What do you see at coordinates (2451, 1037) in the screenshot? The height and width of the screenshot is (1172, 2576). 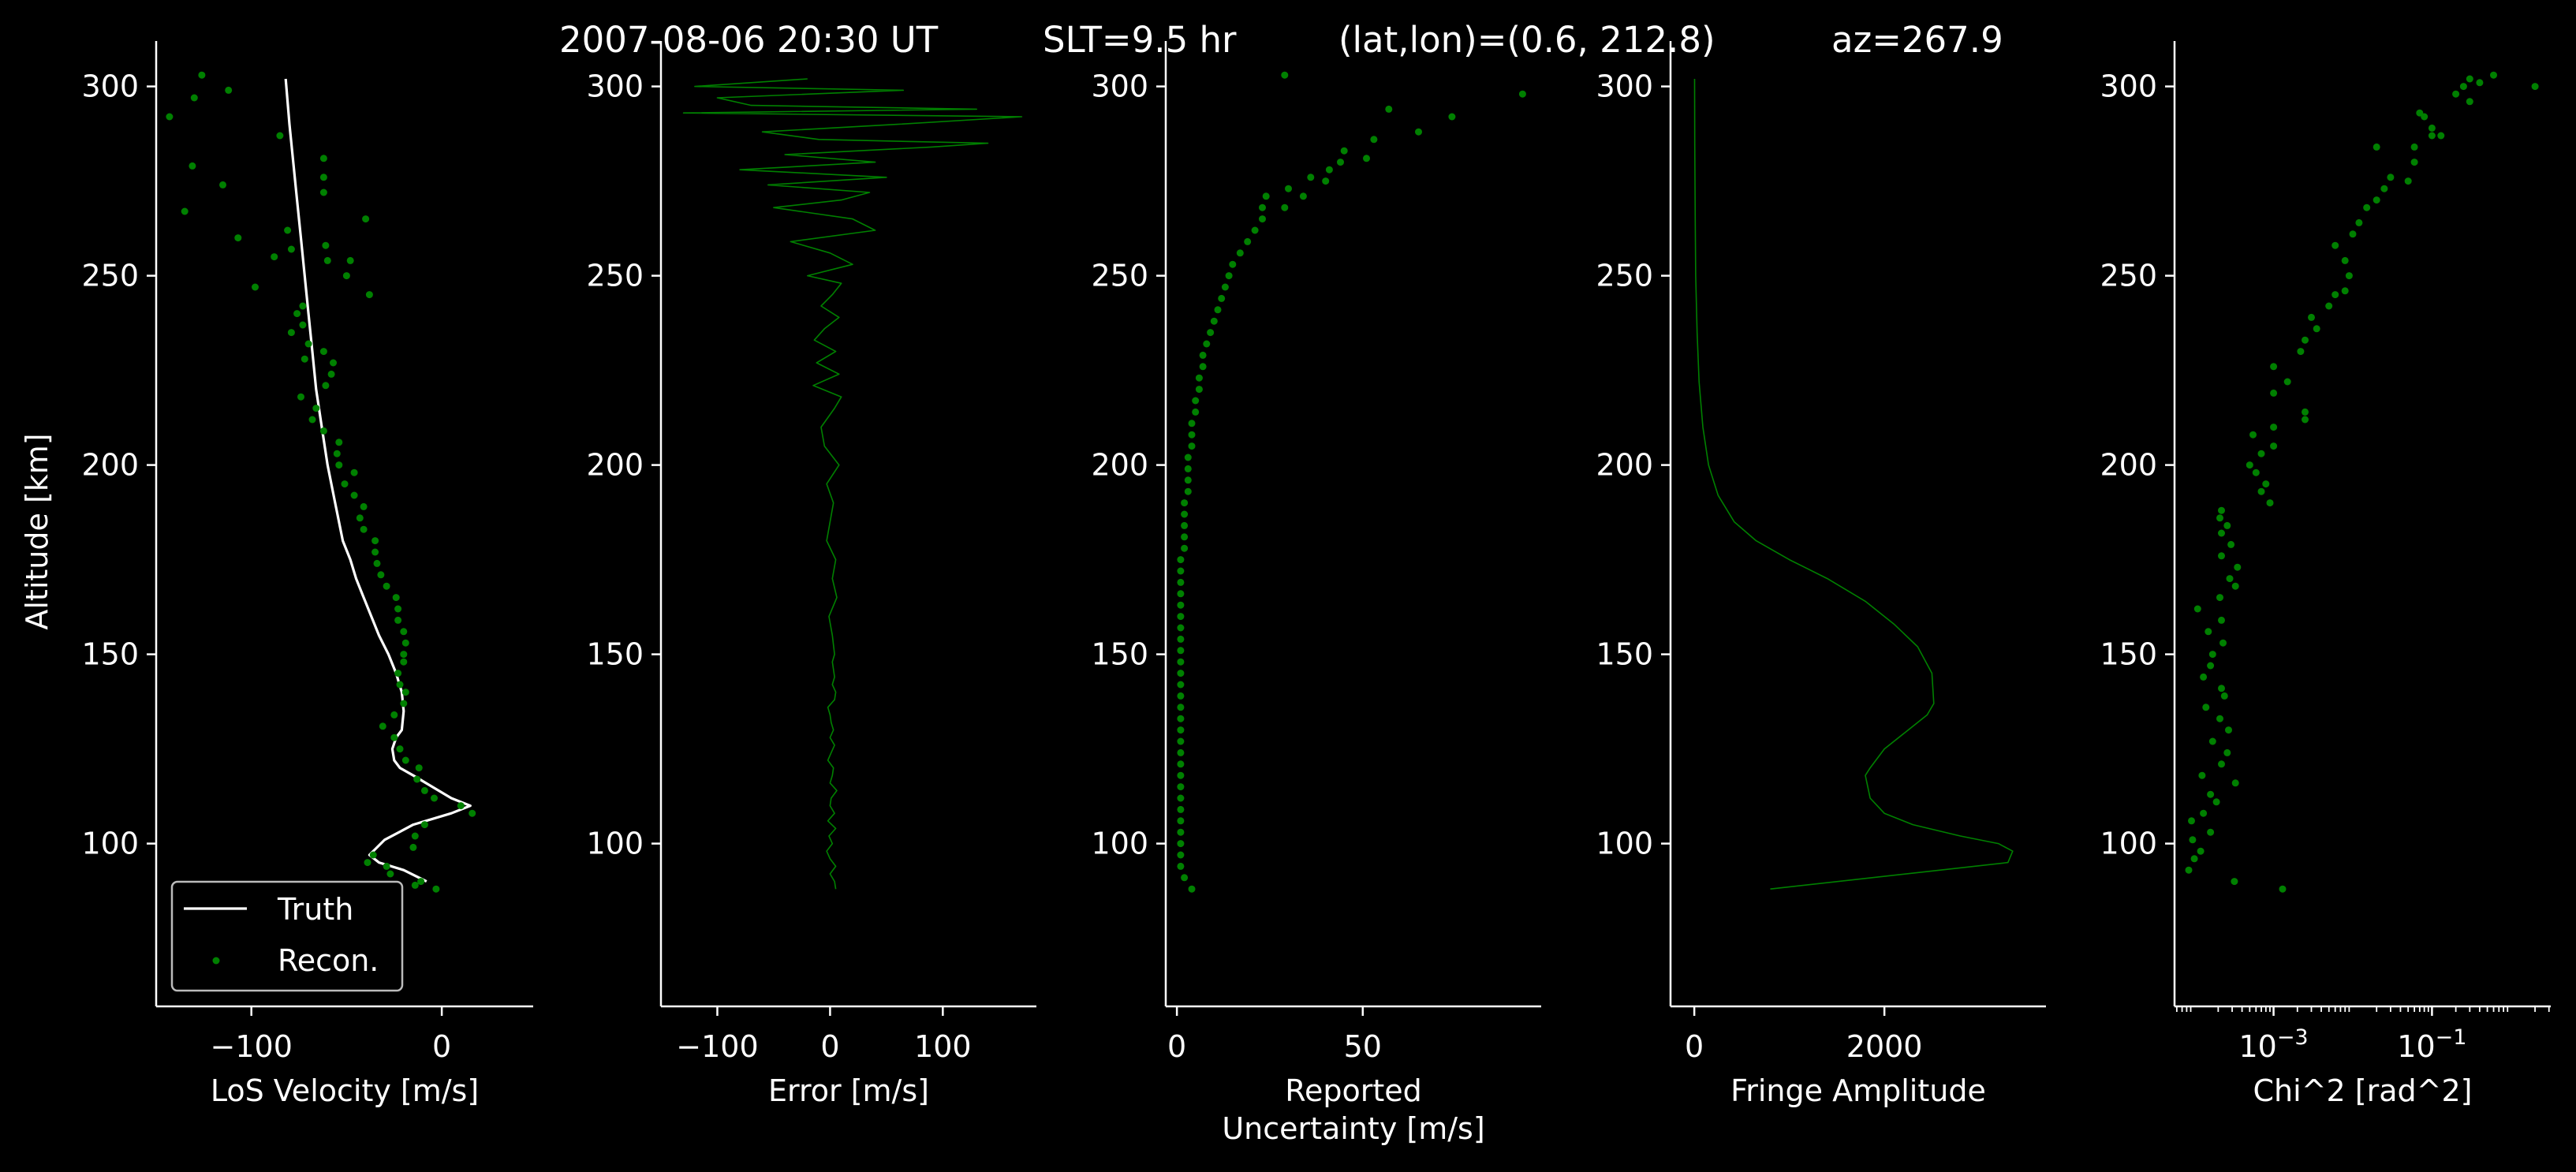 I see `x-tick-exponent: −1` at bounding box center [2451, 1037].